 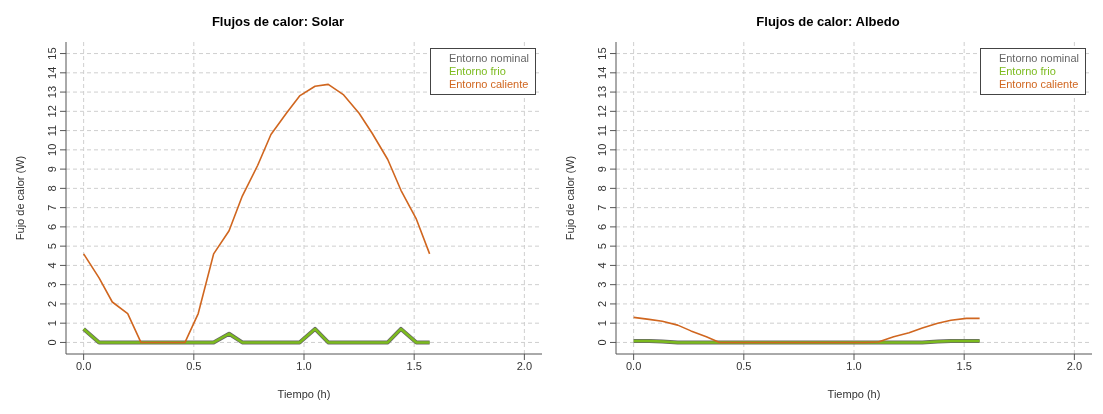 I want to click on chart-title: Flujos de calor: Solar, so click(x=278, y=22).